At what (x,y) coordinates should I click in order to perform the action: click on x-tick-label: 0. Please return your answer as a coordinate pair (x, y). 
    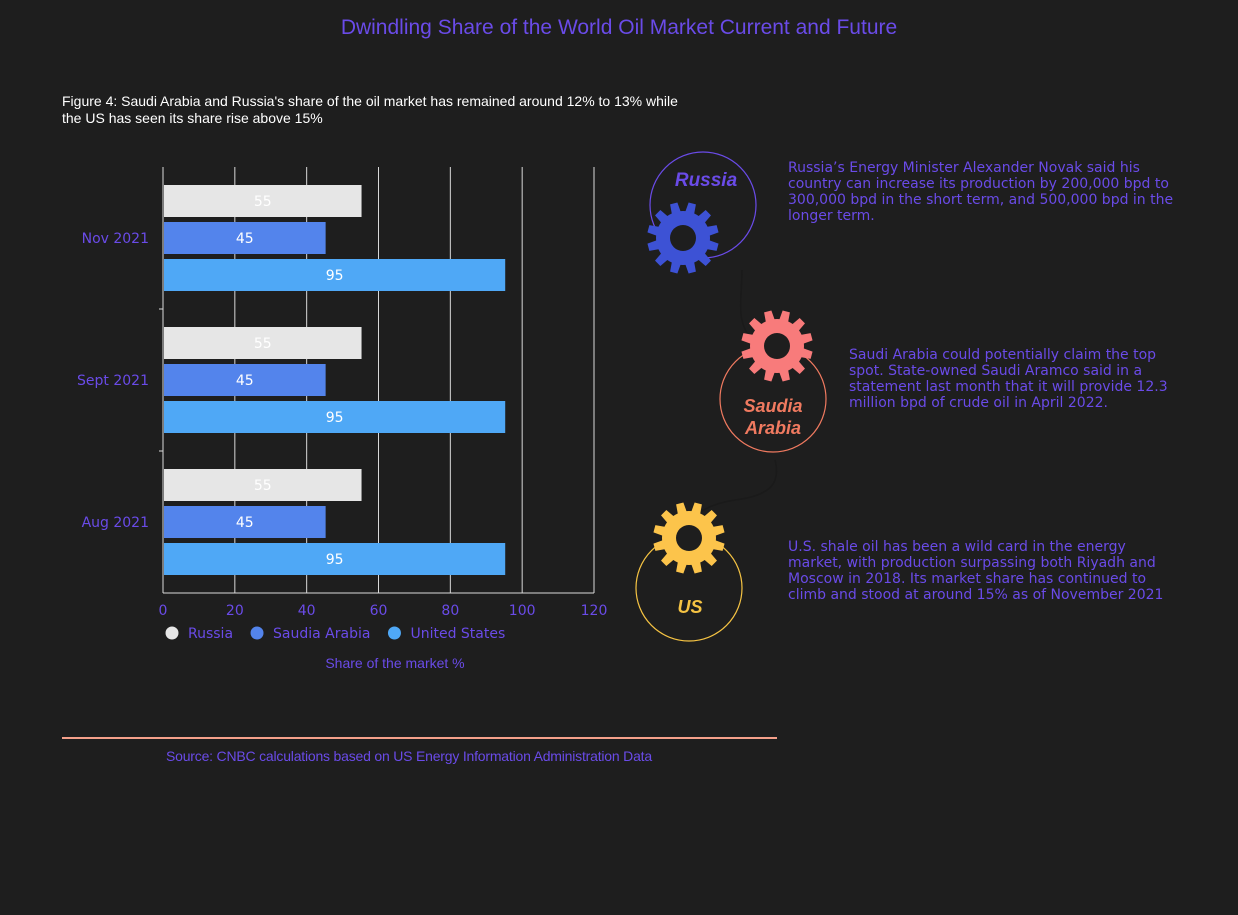
    Looking at the image, I should click on (163, 611).